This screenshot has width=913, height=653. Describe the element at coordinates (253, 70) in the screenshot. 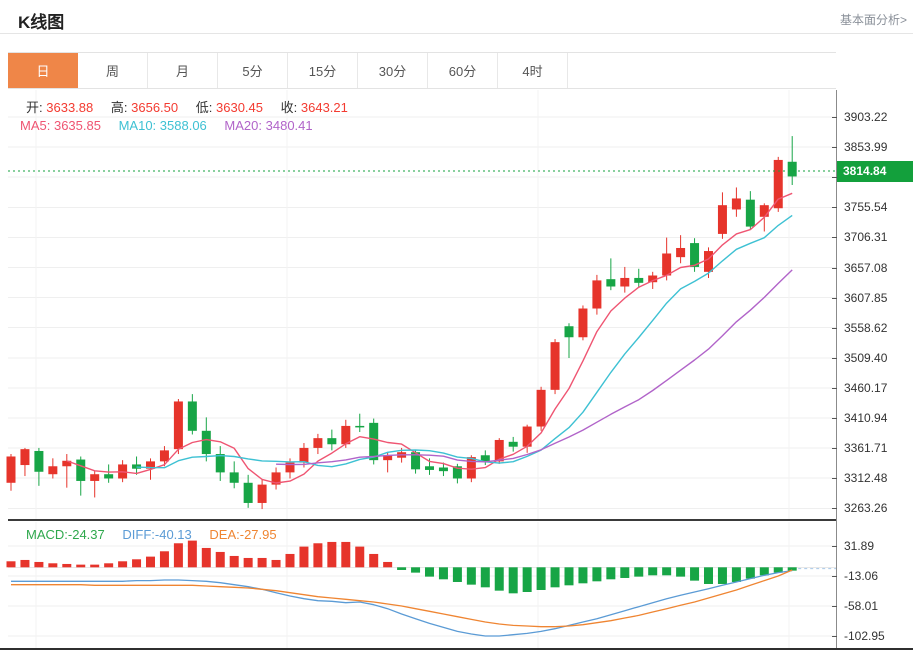

I see `tab-5min: 5分` at that location.